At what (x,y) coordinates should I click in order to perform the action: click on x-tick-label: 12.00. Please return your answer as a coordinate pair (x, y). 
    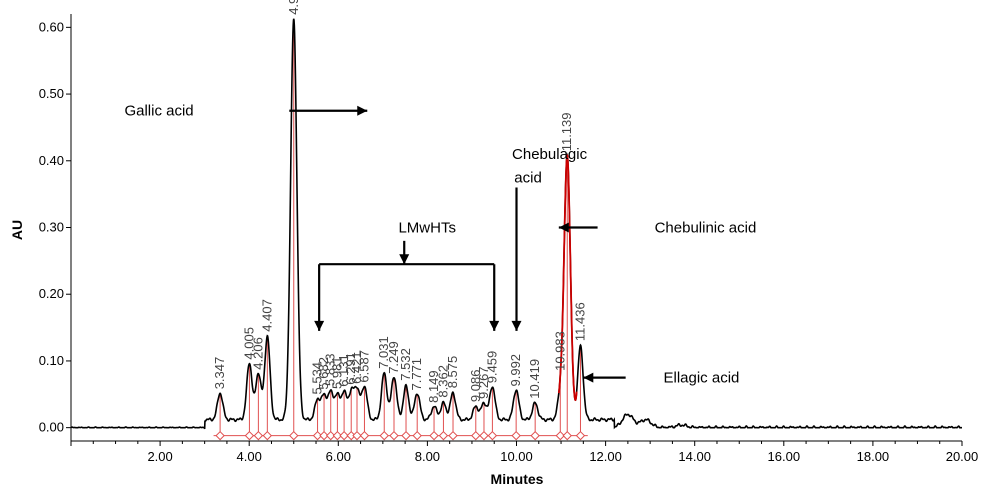
    Looking at the image, I should click on (605, 456).